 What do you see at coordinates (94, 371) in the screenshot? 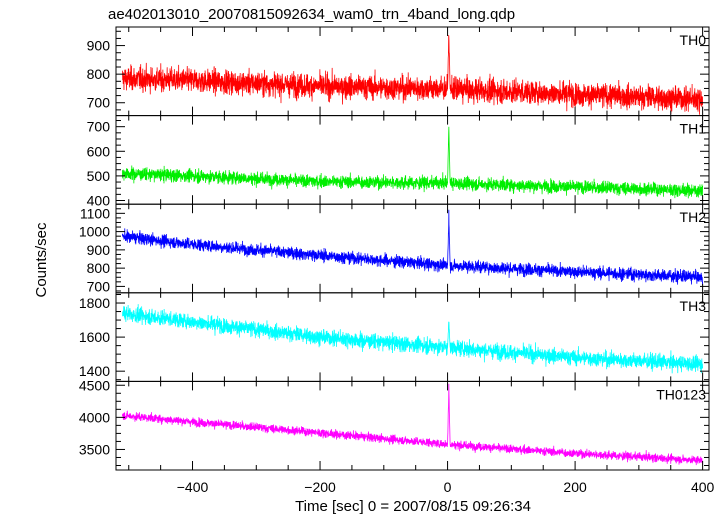
I see `y-tick-label: 1400` at bounding box center [94, 371].